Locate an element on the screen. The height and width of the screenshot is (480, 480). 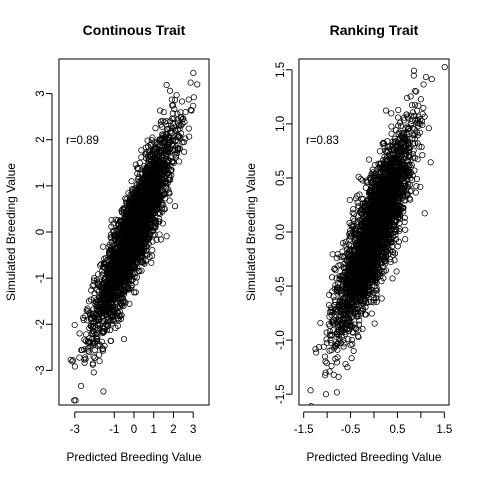
x-tick-label: -3 is located at coordinates (75, 430).